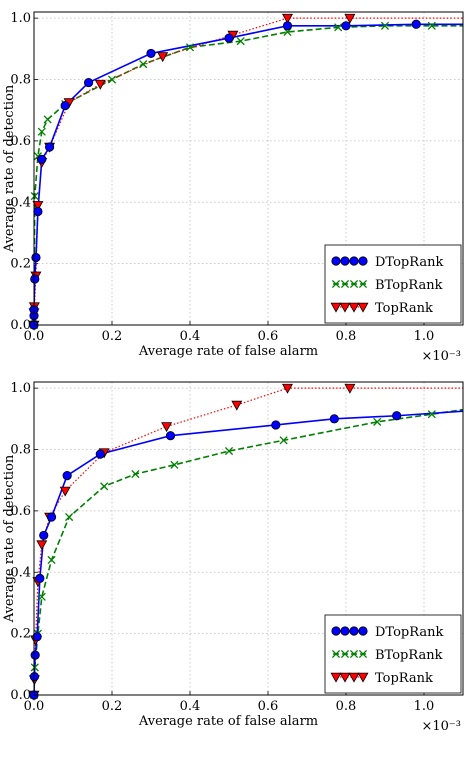 Image resolution: width=465 pixels, height=761 pixels. What do you see at coordinates (228, 721) in the screenshot?
I see `x-axis-label: Average rate of false alarm` at bounding box center [228, 721].